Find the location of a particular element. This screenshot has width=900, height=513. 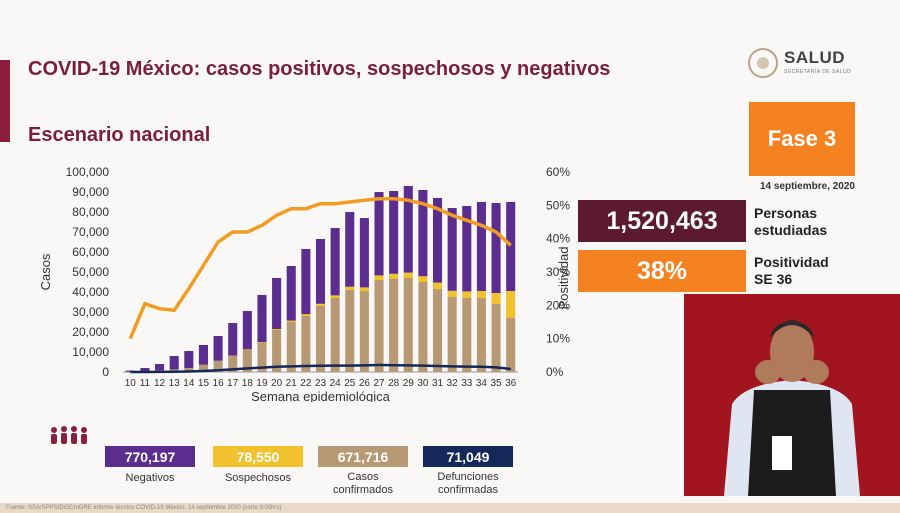

y2-tick-label: 0% is located at coordinates (555, 372).